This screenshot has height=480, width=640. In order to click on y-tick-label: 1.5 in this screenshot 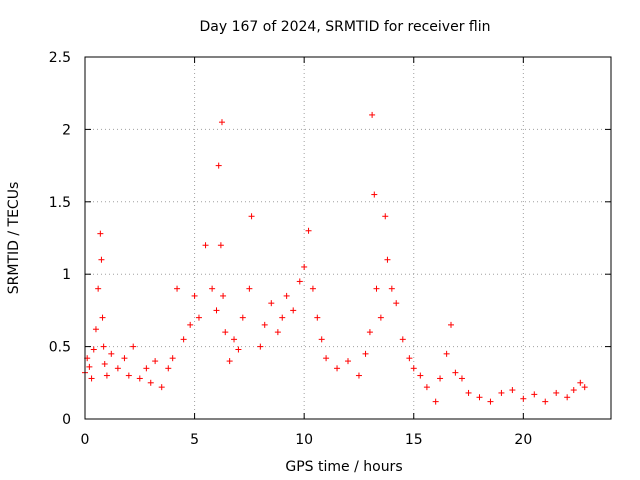, I will do `click(60, 203)`.